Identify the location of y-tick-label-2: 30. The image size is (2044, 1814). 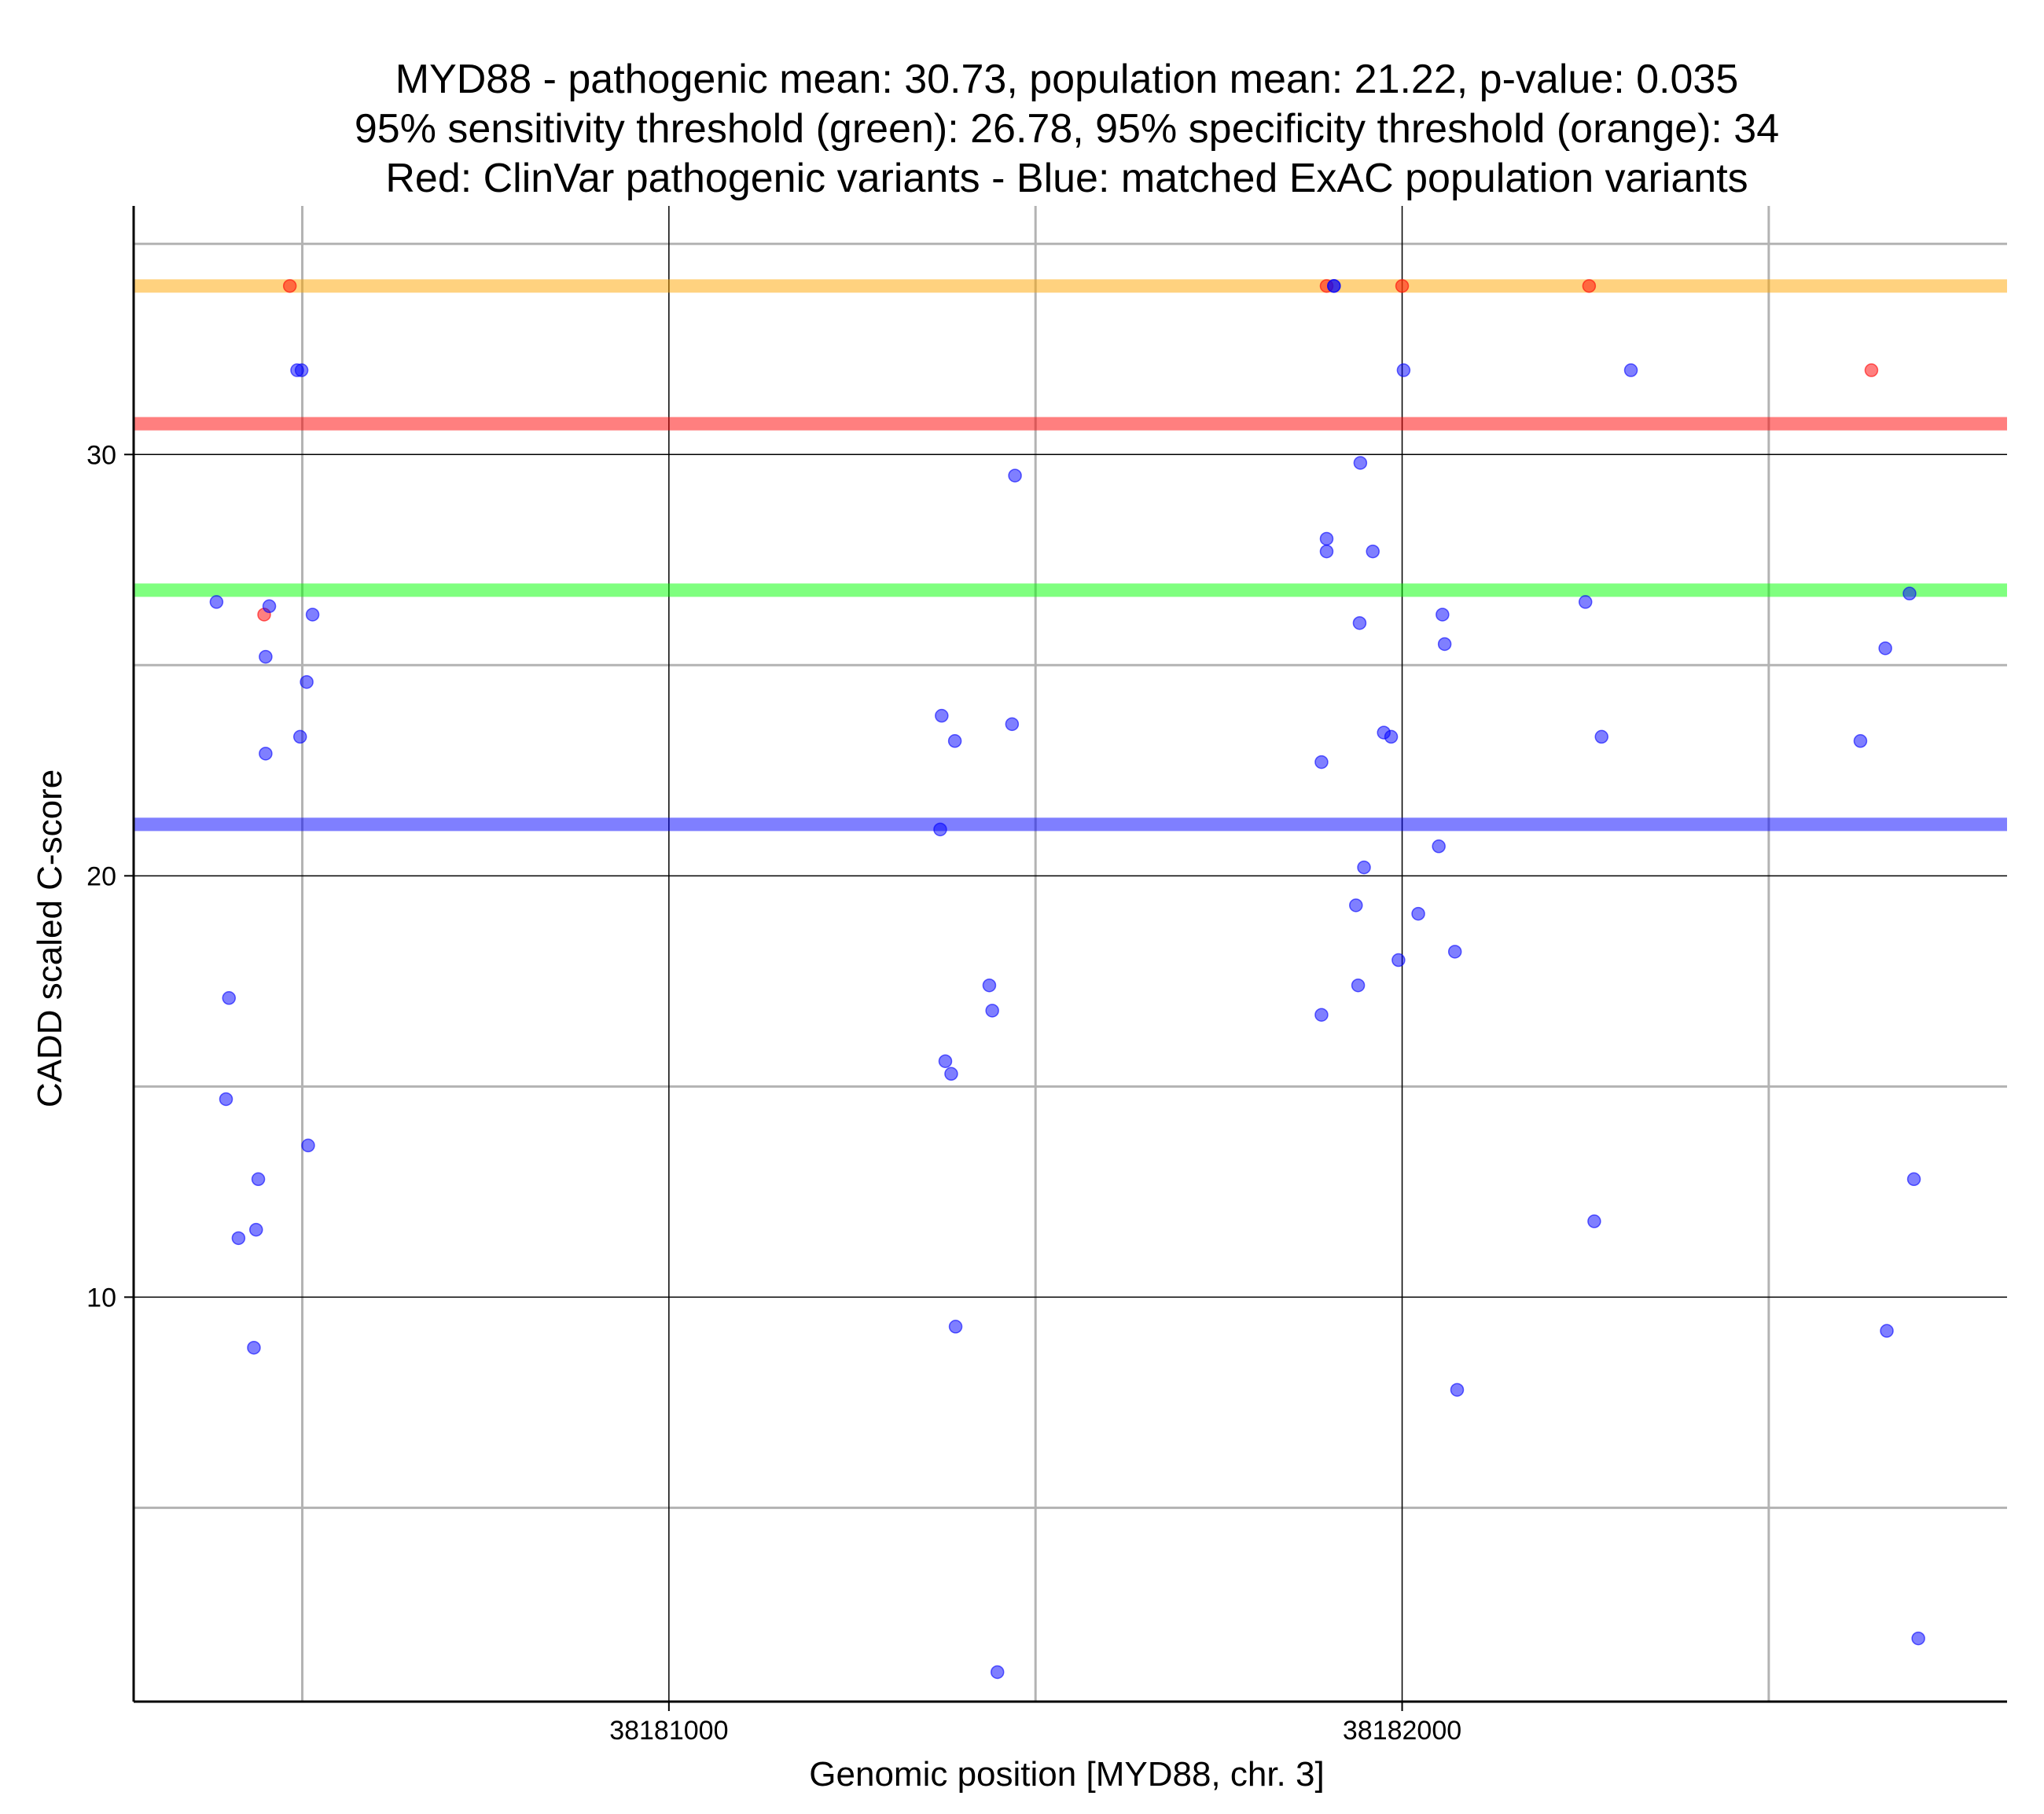
(101, 455).